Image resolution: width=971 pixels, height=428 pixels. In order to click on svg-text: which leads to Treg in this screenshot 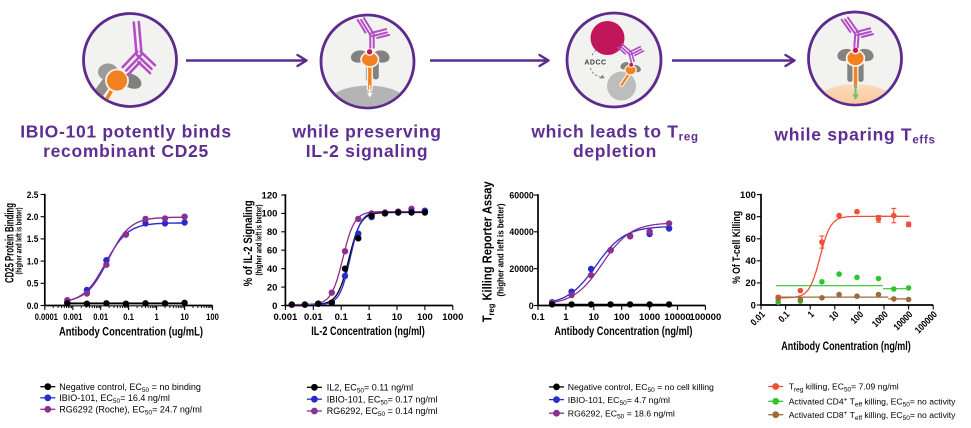, I will do `click(614, 133)`.